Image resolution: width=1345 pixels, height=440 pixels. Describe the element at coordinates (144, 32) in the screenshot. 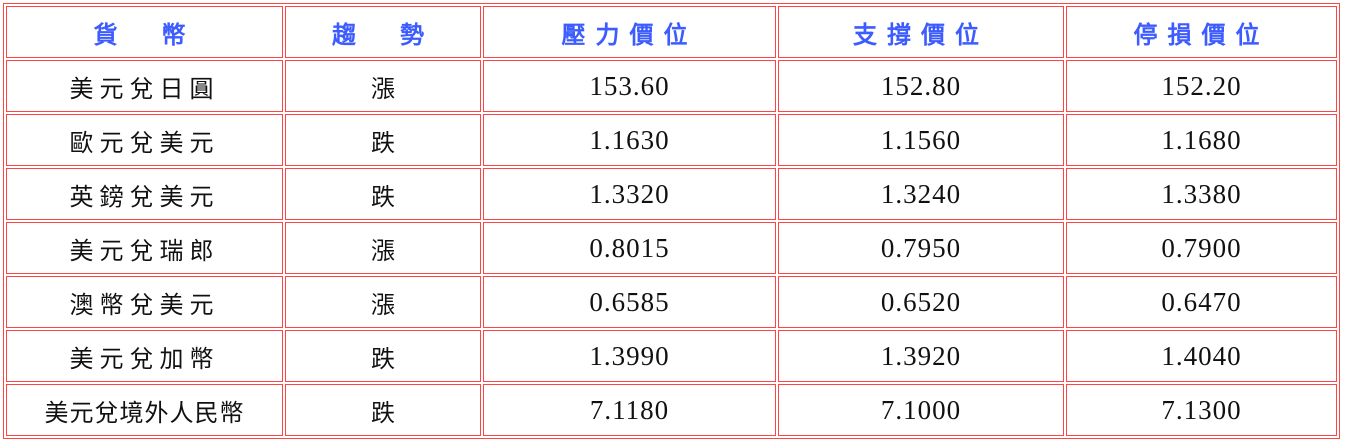

I see `header-currency: 貨 幣` at that location.